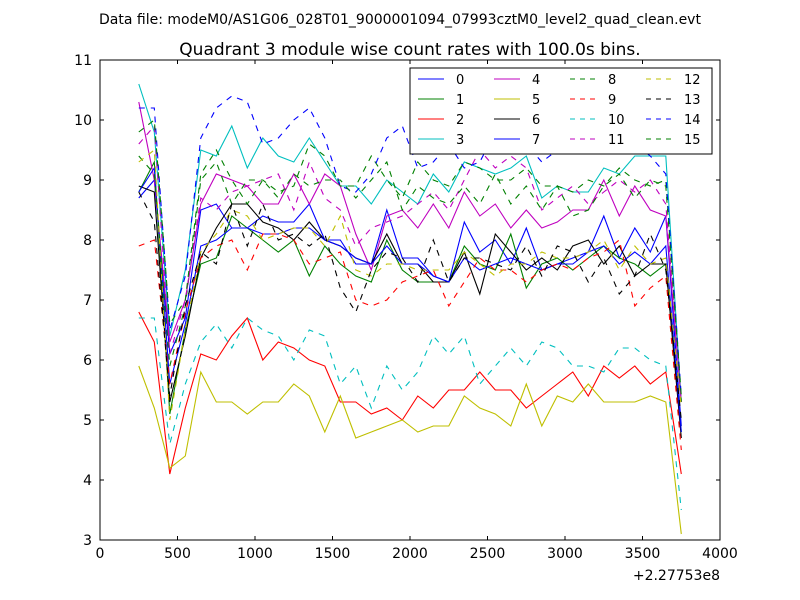 The width and height of the screenshot is (800, 600). Describe the element at coordinates (410, 554) in the screenshot. I see `x-tick-label: 2000` at that location.